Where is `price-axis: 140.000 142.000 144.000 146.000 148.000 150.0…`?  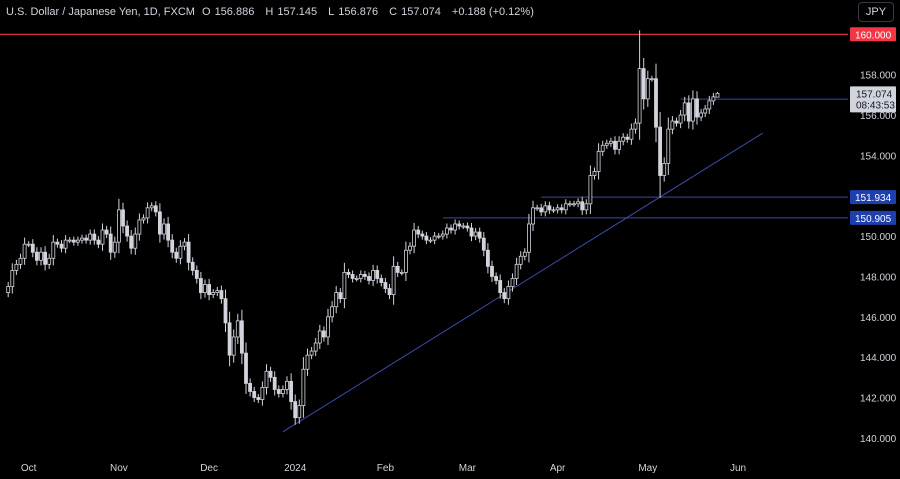
price-axis: 140.000 142.000 144.000 146.000 148.000 150.0… is located at coordinates (878, 258).